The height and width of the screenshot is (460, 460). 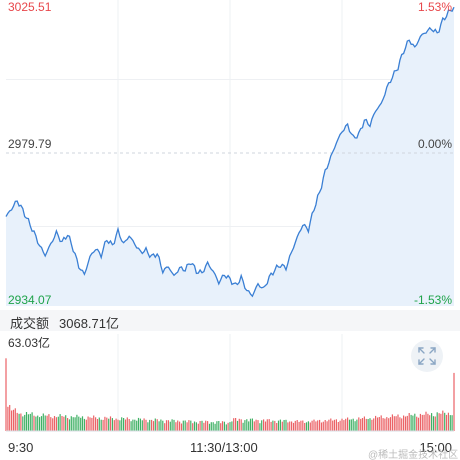 What do you see at coordinates (30, 323) in the screenshot?
I see `volume-label: 成交额` at bounding box center [30, 323].